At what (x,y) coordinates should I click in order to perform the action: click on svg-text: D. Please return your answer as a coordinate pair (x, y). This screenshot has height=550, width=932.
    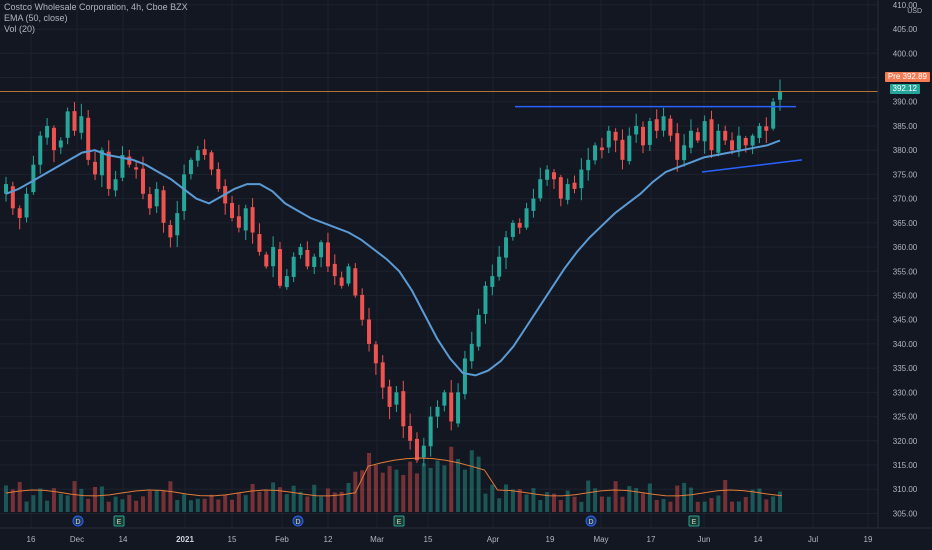
    Looking at the image, I should click on (77, 522).